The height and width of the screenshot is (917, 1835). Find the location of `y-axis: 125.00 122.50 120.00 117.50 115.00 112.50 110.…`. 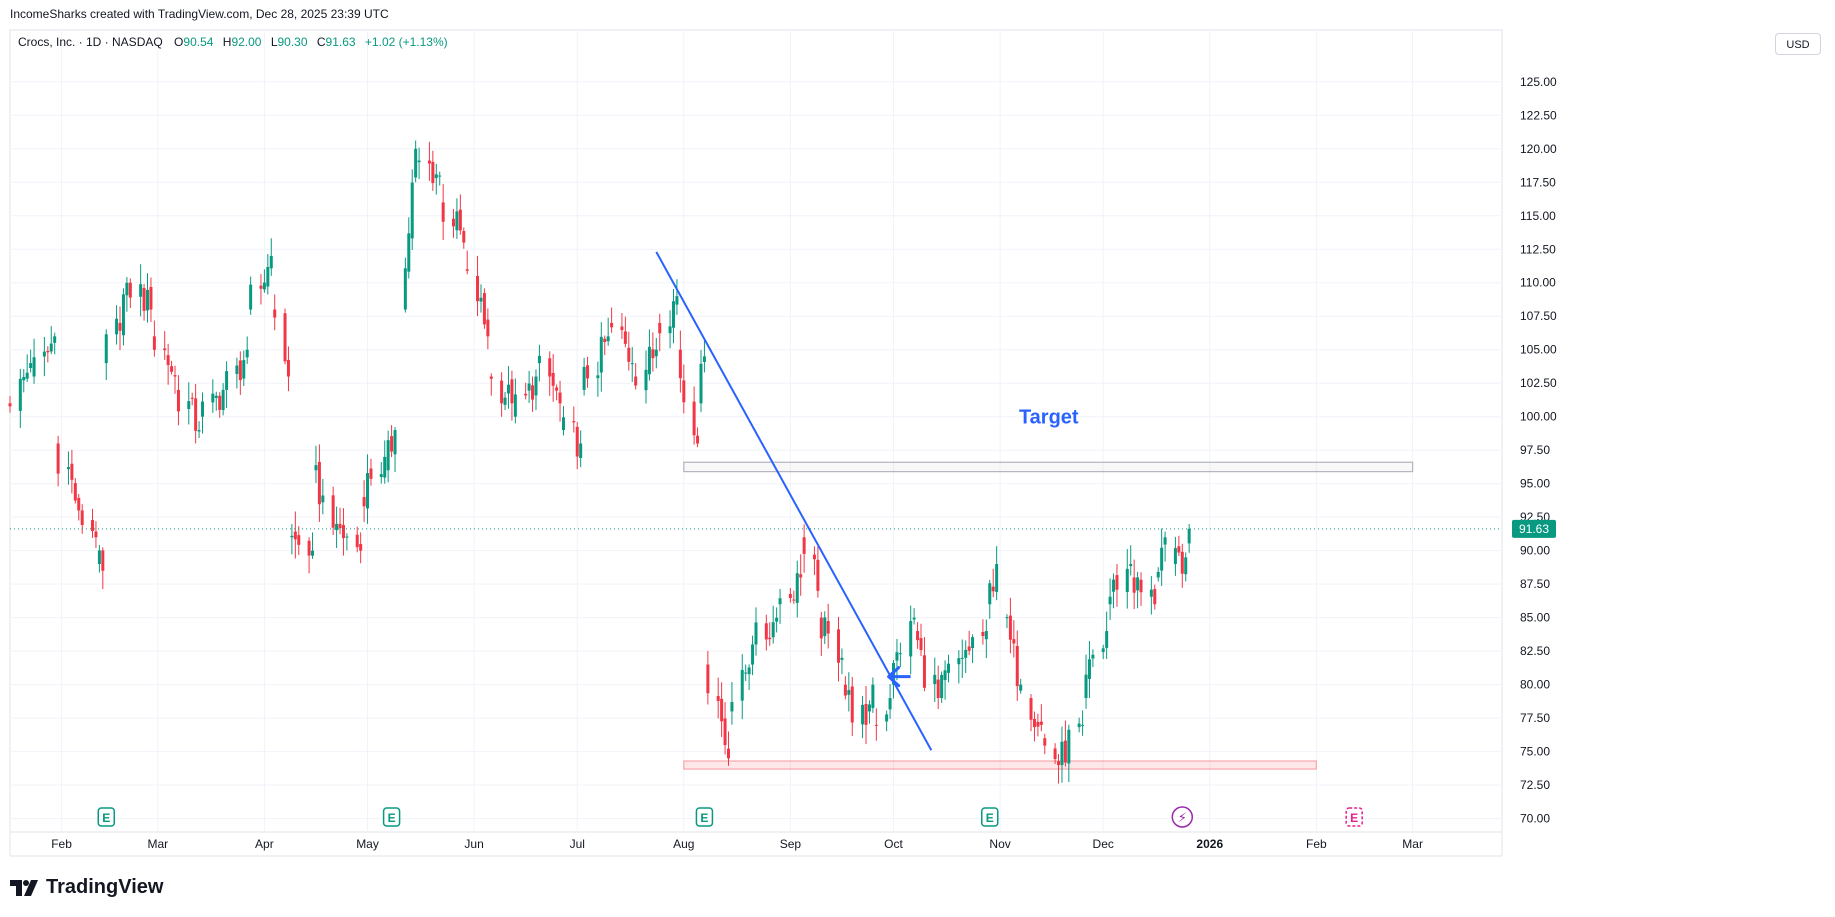

y-axis: 125.00 122.50 120.00 117.50 115.00 112.50 110.… is located at coordinates (1534, 450).